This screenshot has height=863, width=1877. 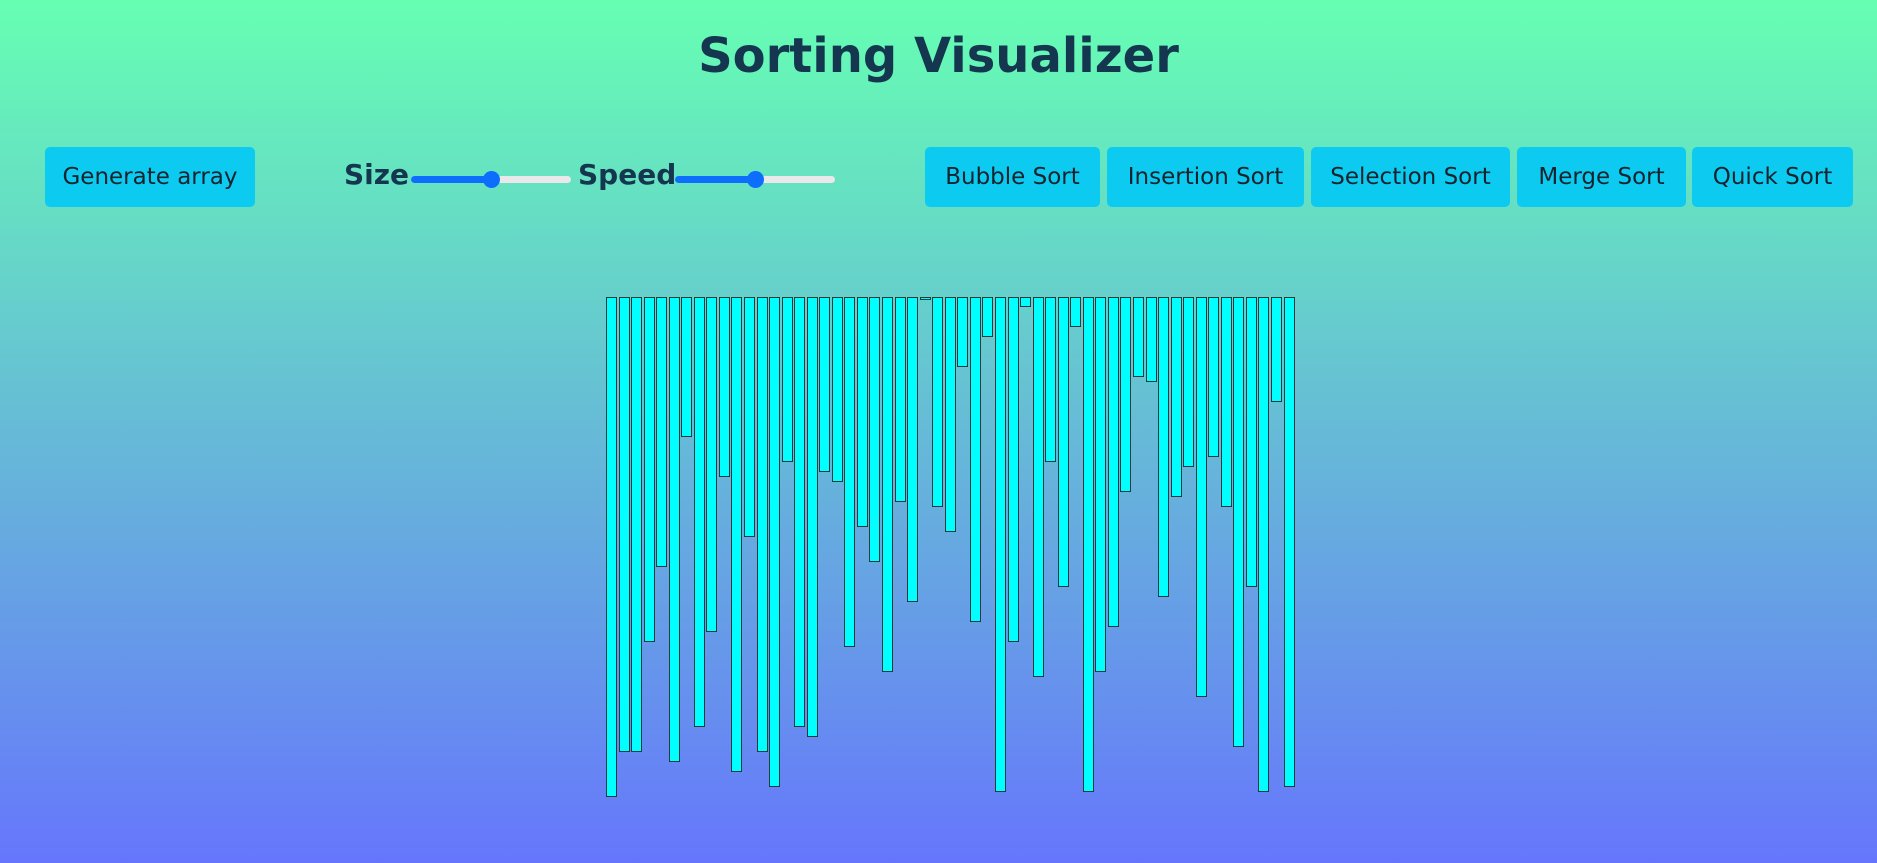 What do you see at coordinates (1601, 177) in the screenshot?
I see `merge-sort-button: Merge Sort` at bounding box center [1601, 177].